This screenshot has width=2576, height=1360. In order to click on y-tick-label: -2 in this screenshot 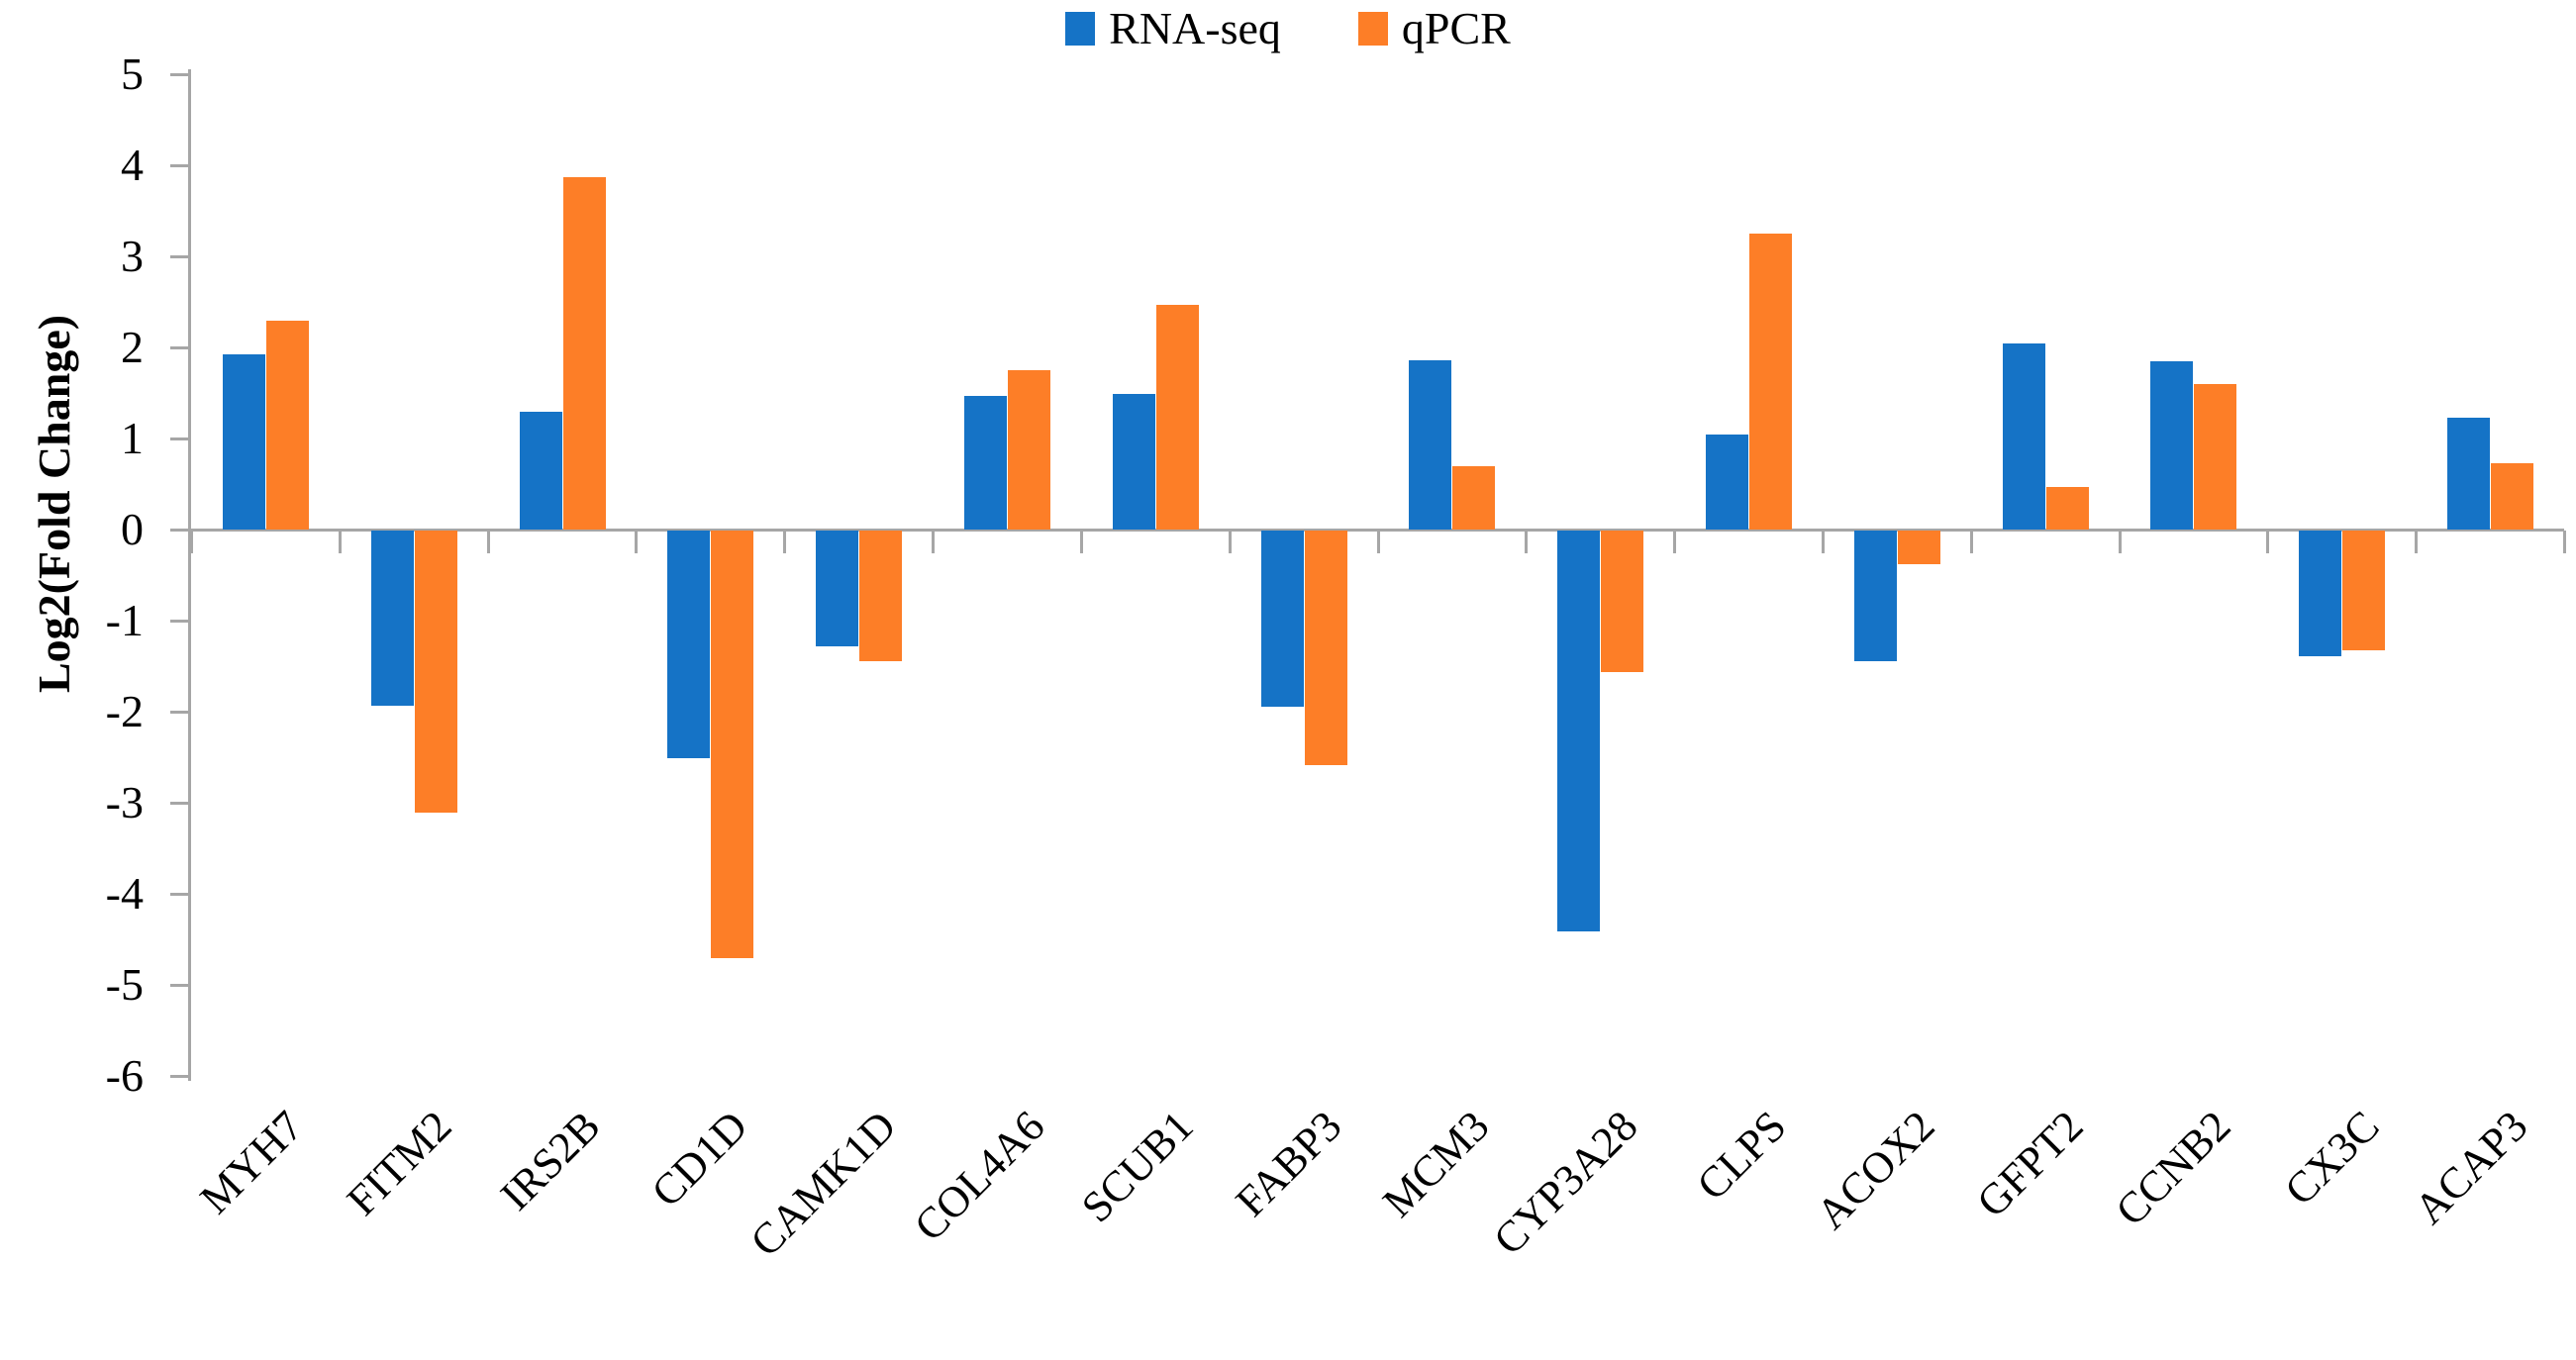, I will do `click(125, 711)`.